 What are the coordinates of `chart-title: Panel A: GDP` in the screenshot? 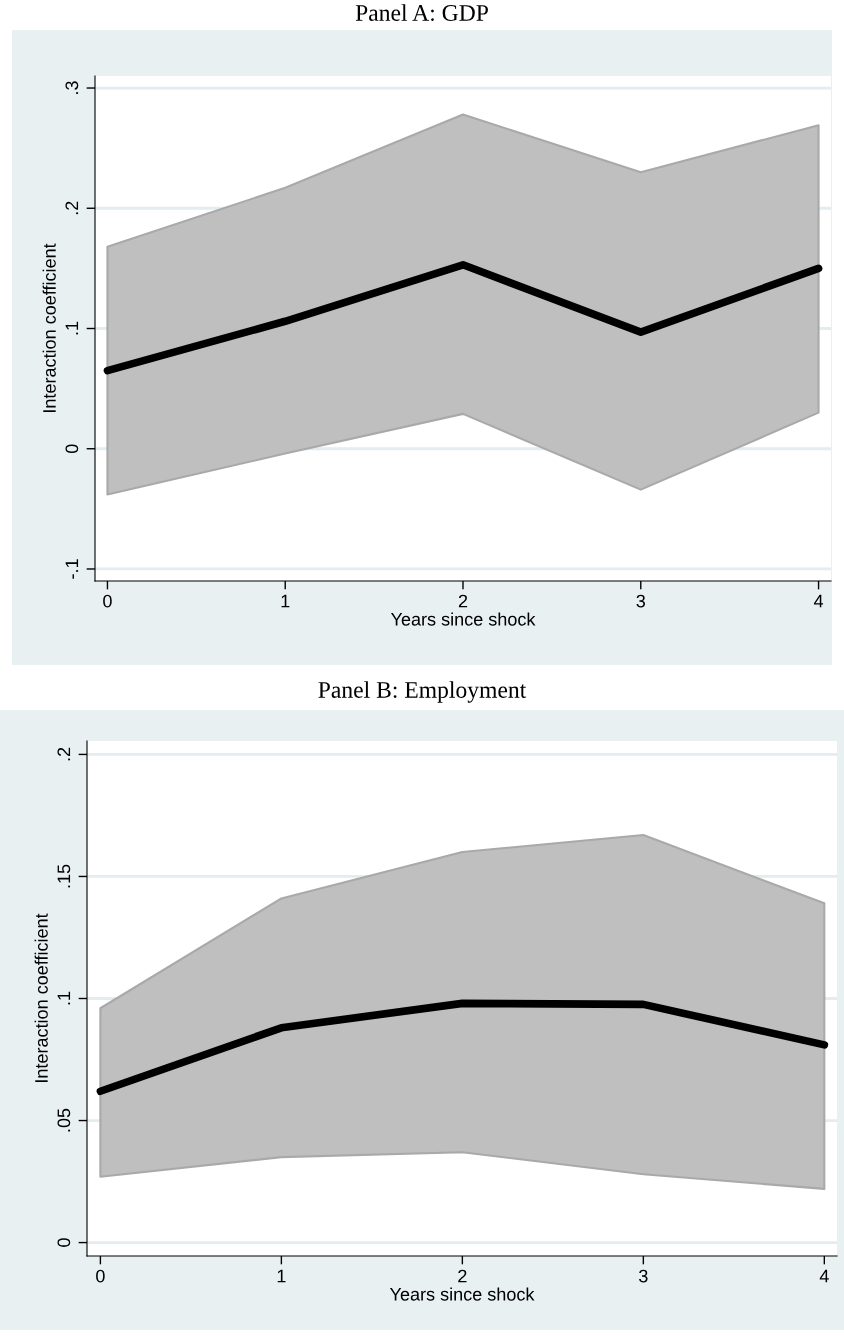 It's located at (421, 13).